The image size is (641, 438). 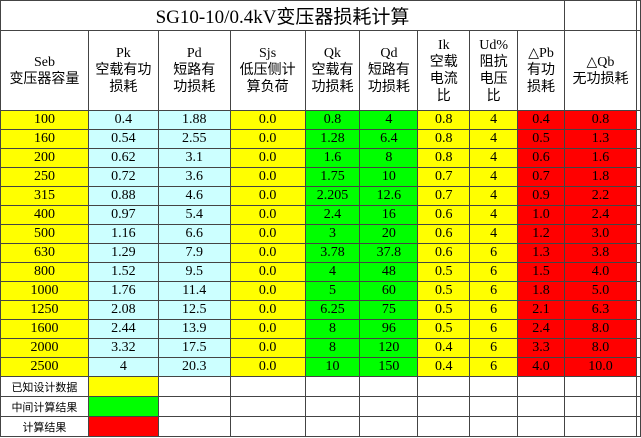 What do you see at coordinates (541, 272) in the screenshot?
I see `data-cell: 1.5` at bounding box center [541, 272].